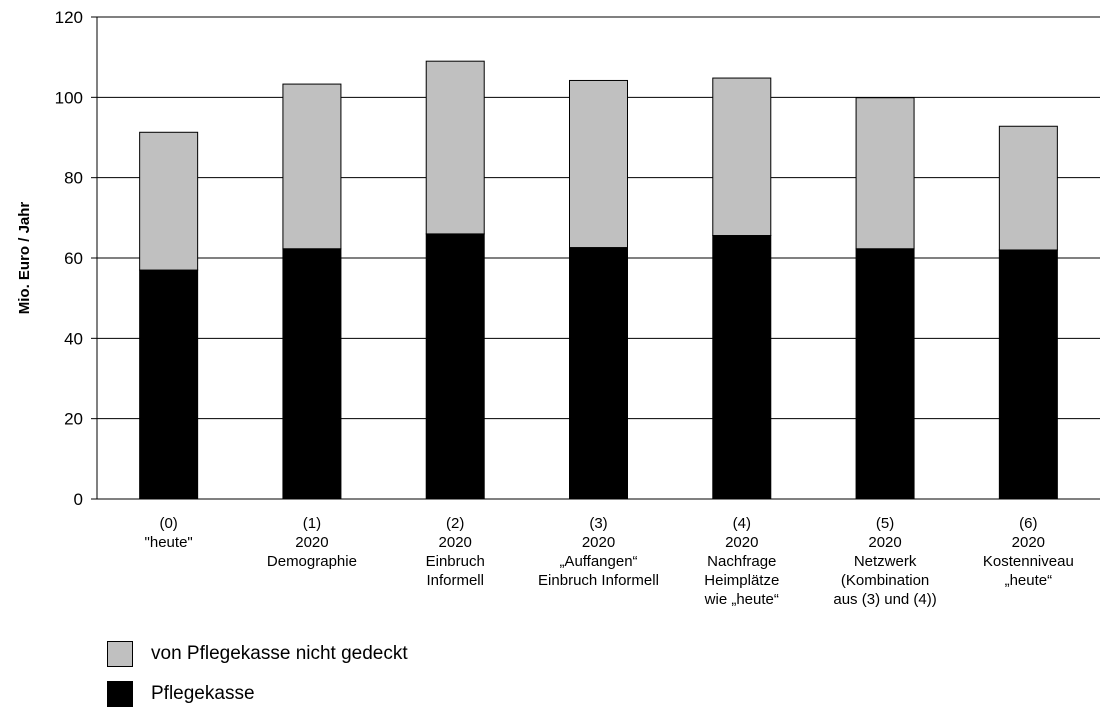  I want to click on legend-label-not-covered: von Pflegekasse nicht gedeckt, so click(279, 653).